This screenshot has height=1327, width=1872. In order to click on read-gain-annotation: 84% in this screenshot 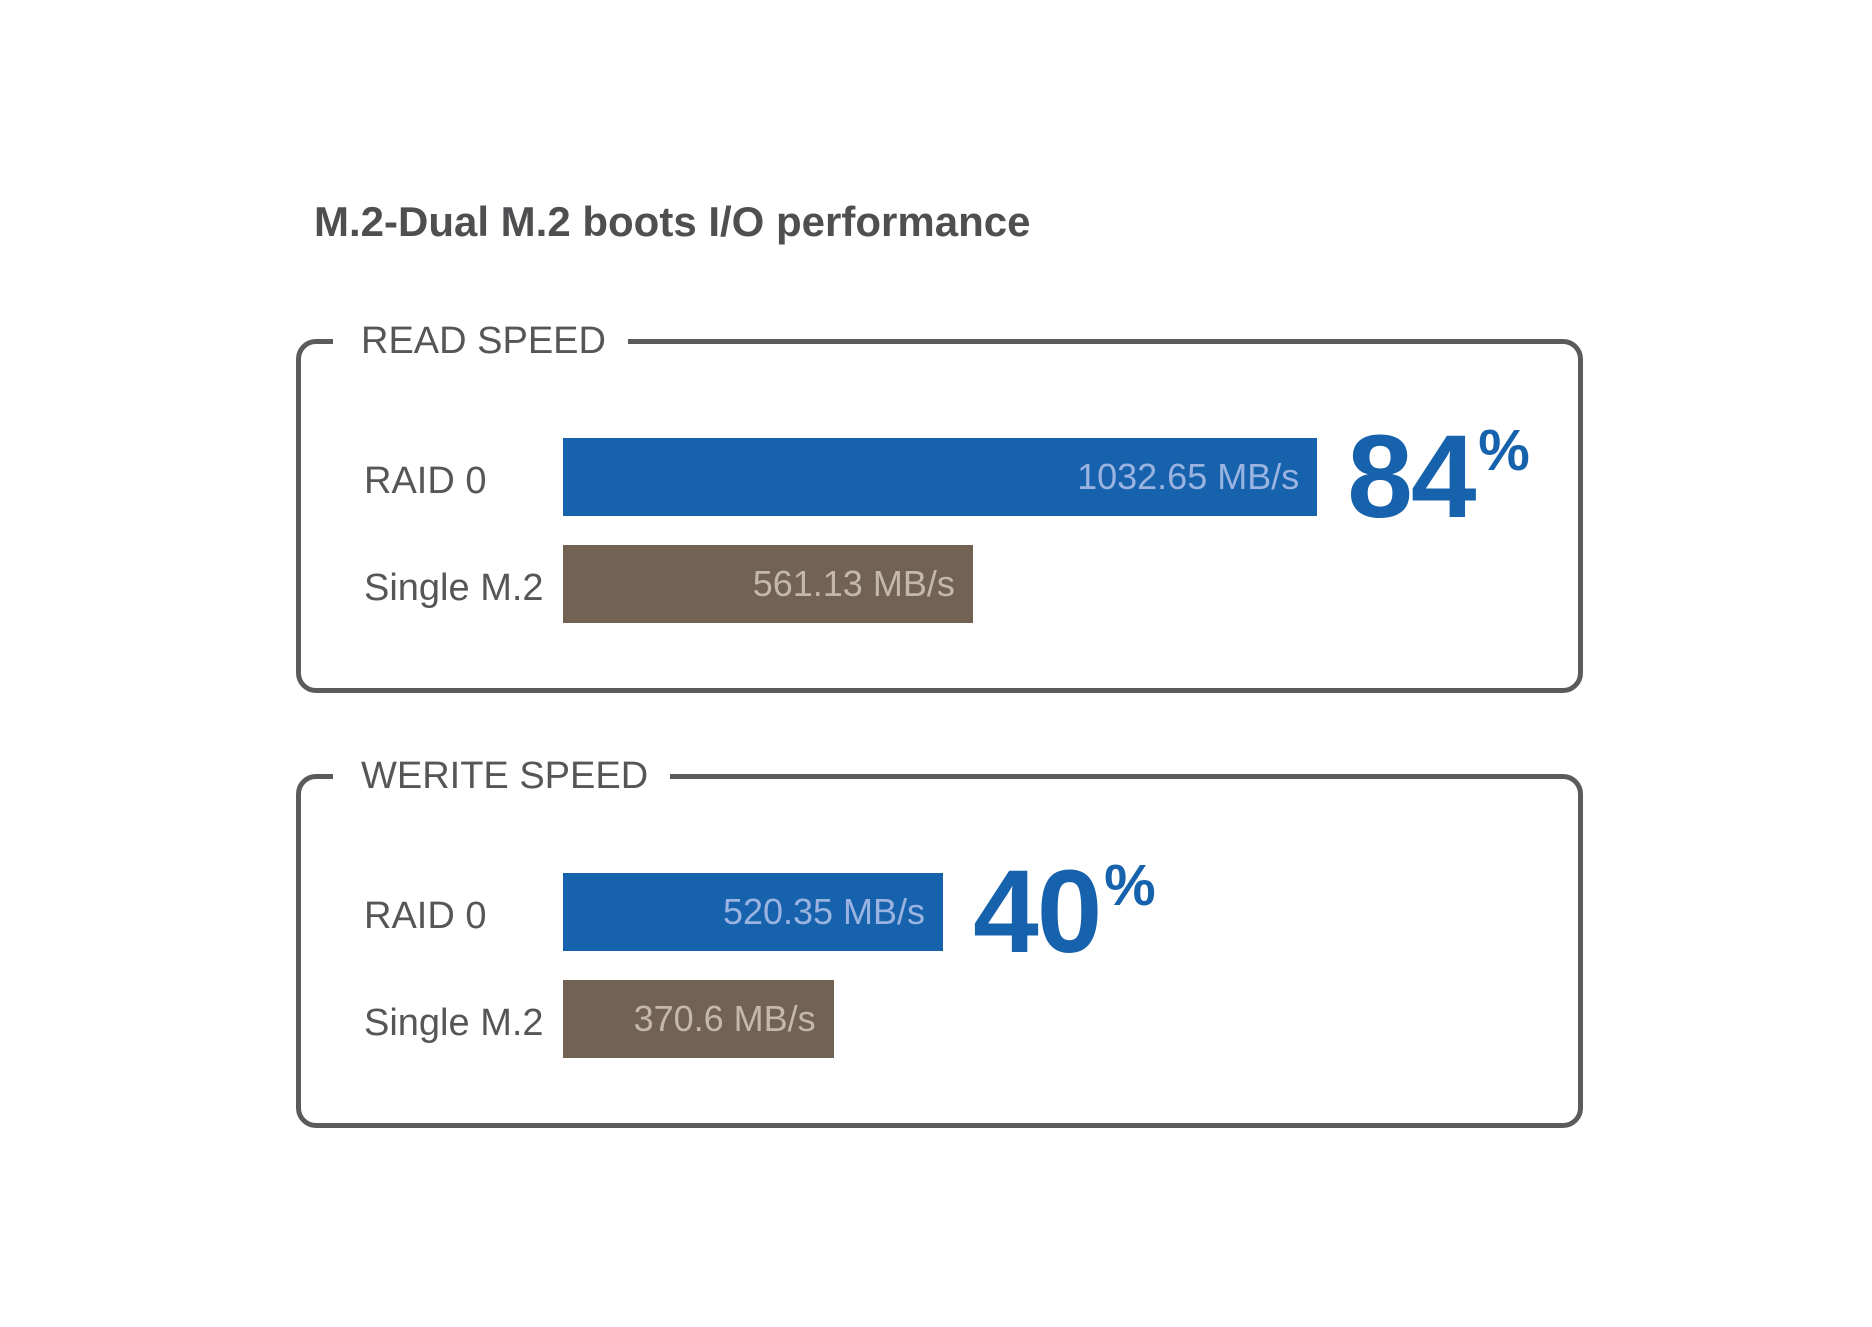, I will do `click(1438, 477)`.